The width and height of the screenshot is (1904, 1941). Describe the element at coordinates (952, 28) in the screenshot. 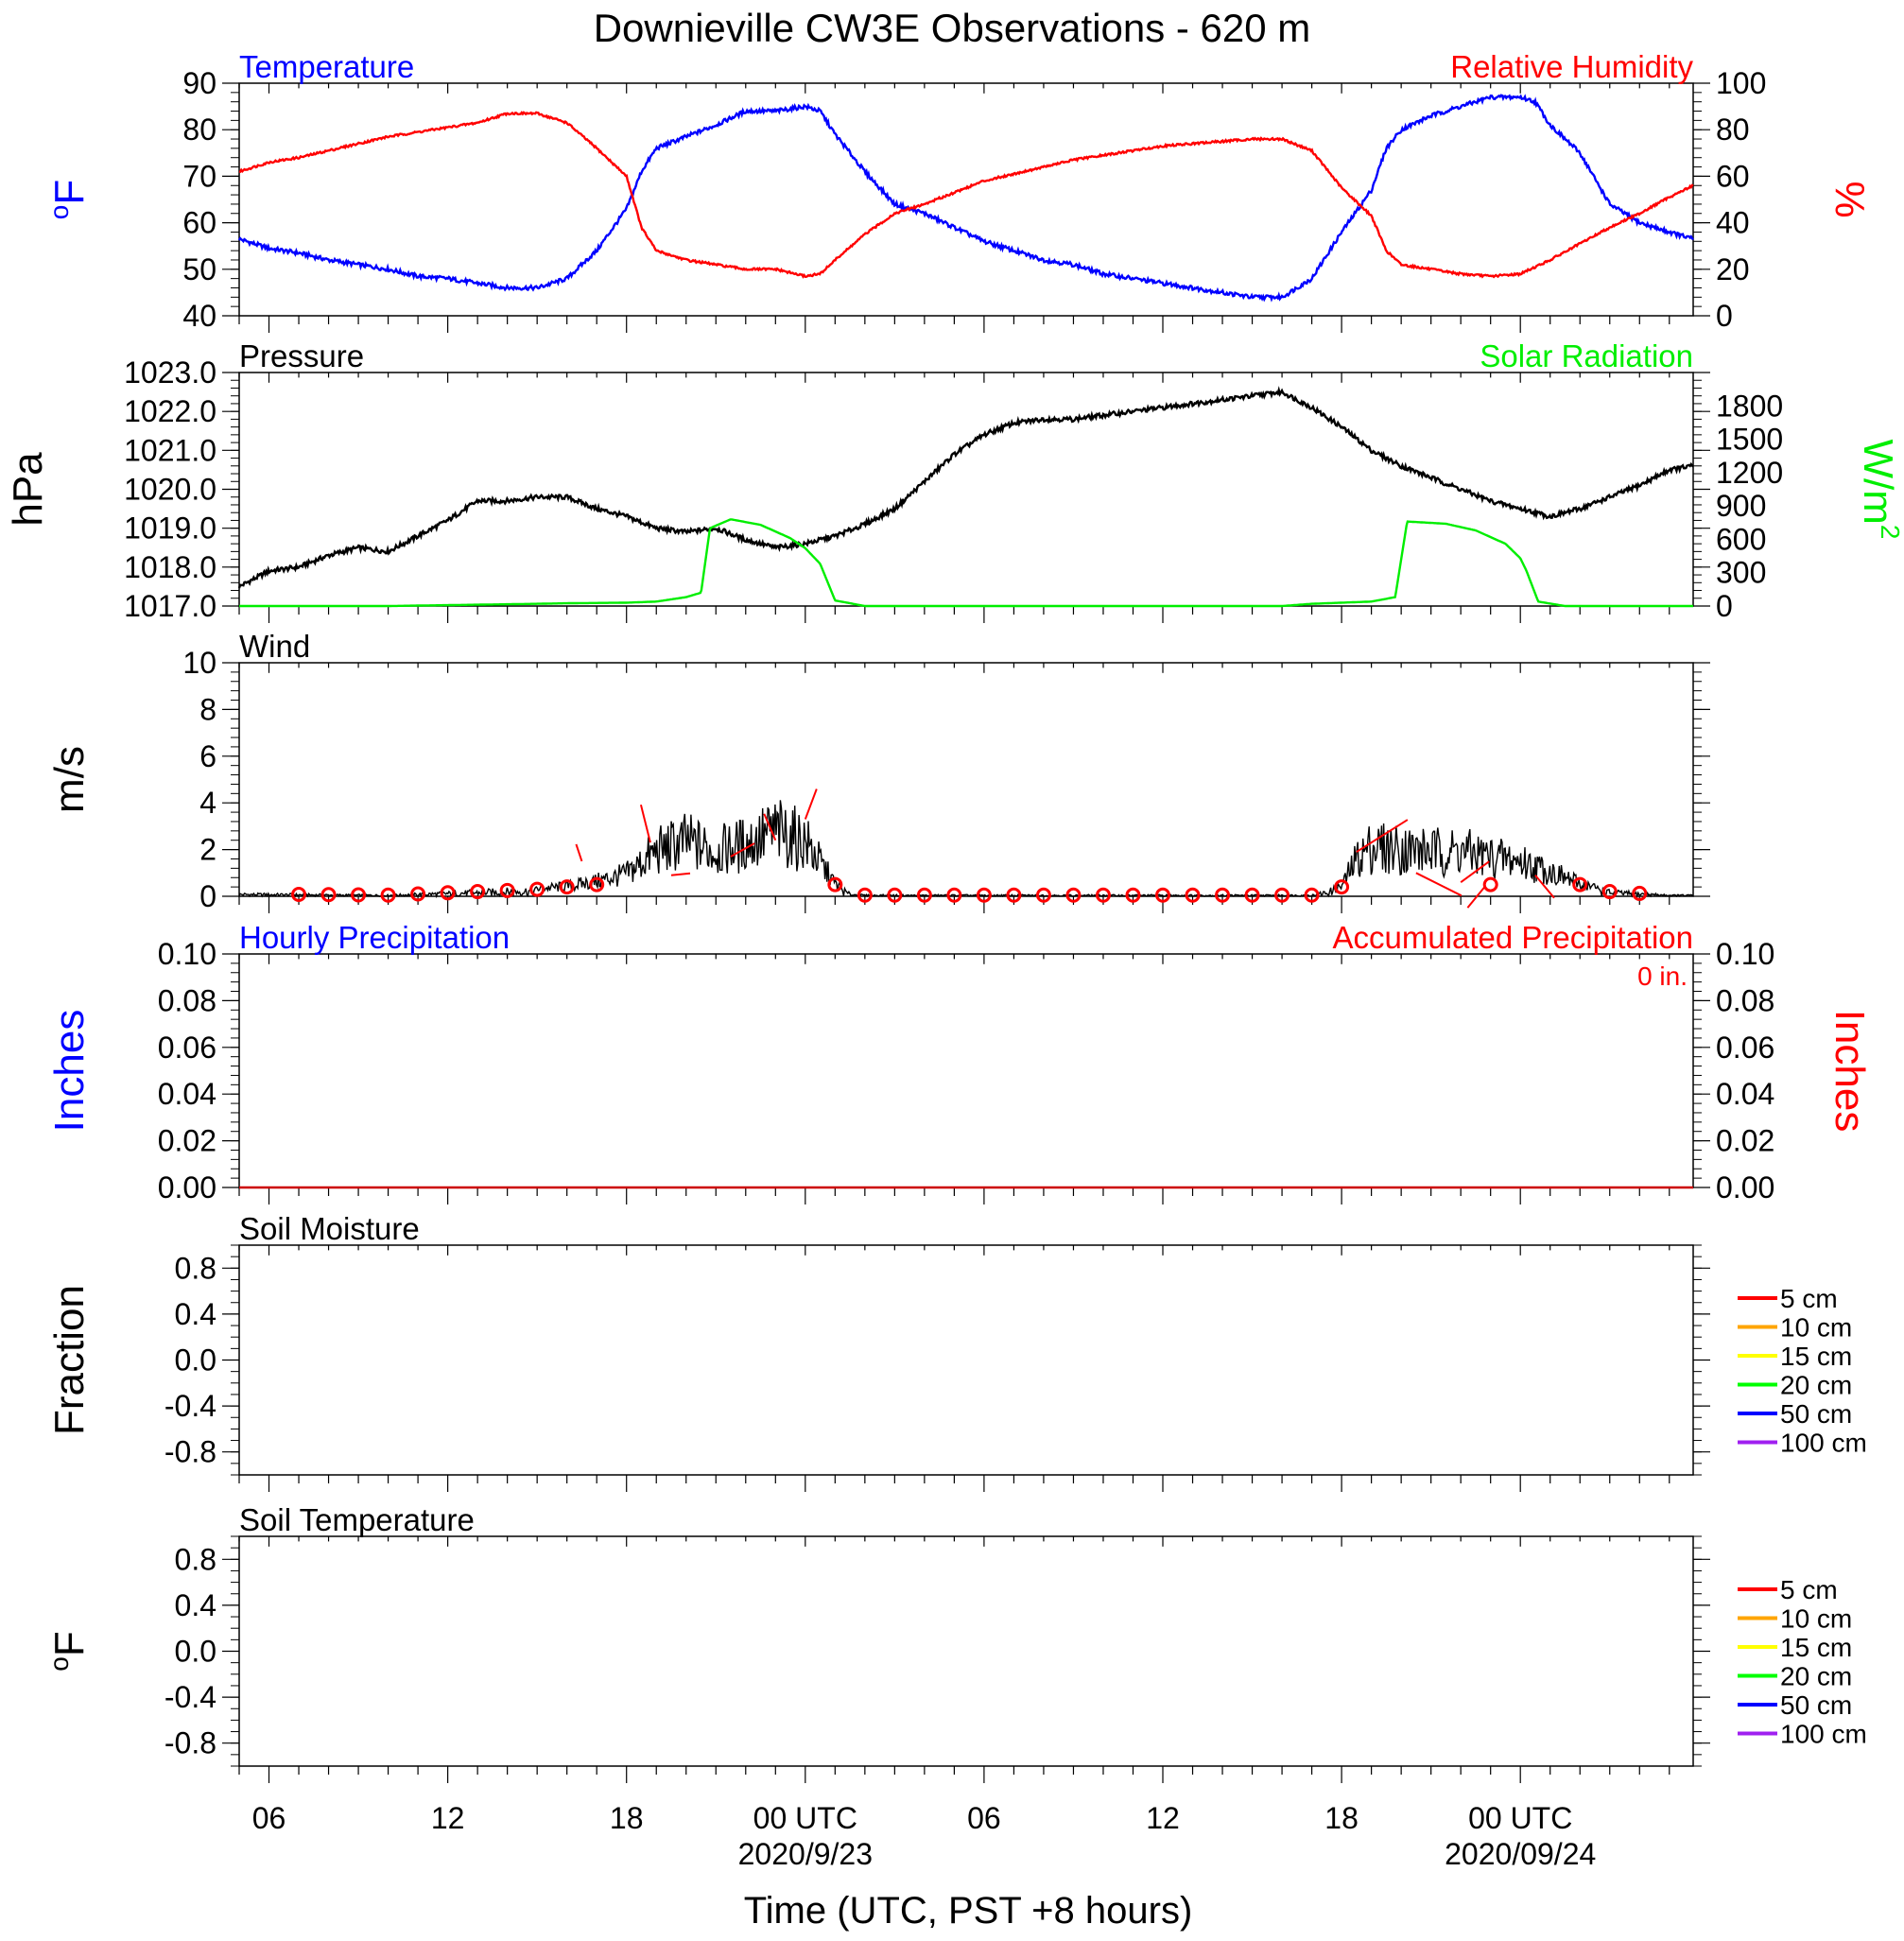

I see `figure-title: Downieville CW3E Observations - 620 m` at that location.